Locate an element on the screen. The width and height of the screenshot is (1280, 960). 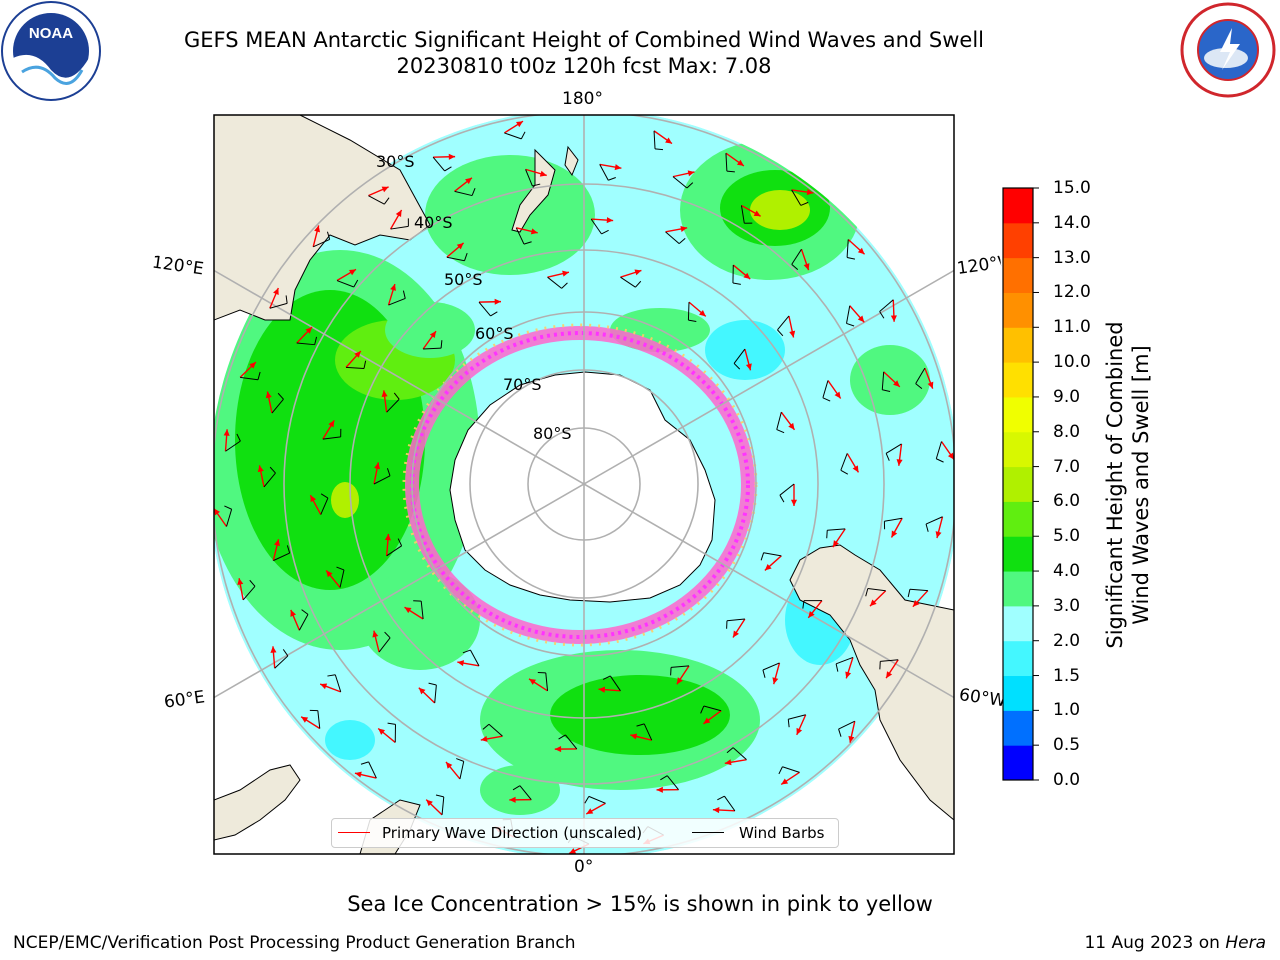
colorbar-tick-label: 3.0 is located at coordinates (1067, 605).